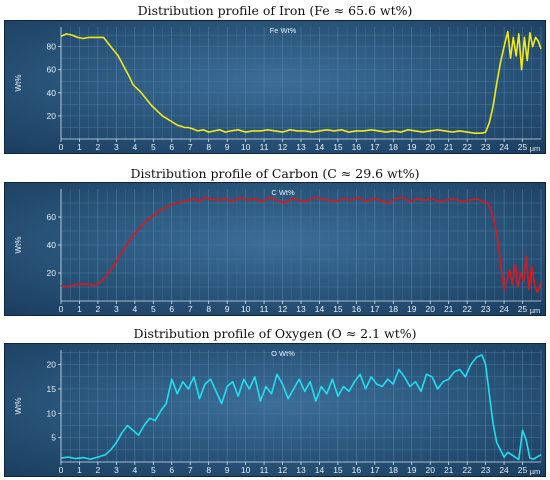  I want to click on x-tick-label: 13, so click(301, 309).